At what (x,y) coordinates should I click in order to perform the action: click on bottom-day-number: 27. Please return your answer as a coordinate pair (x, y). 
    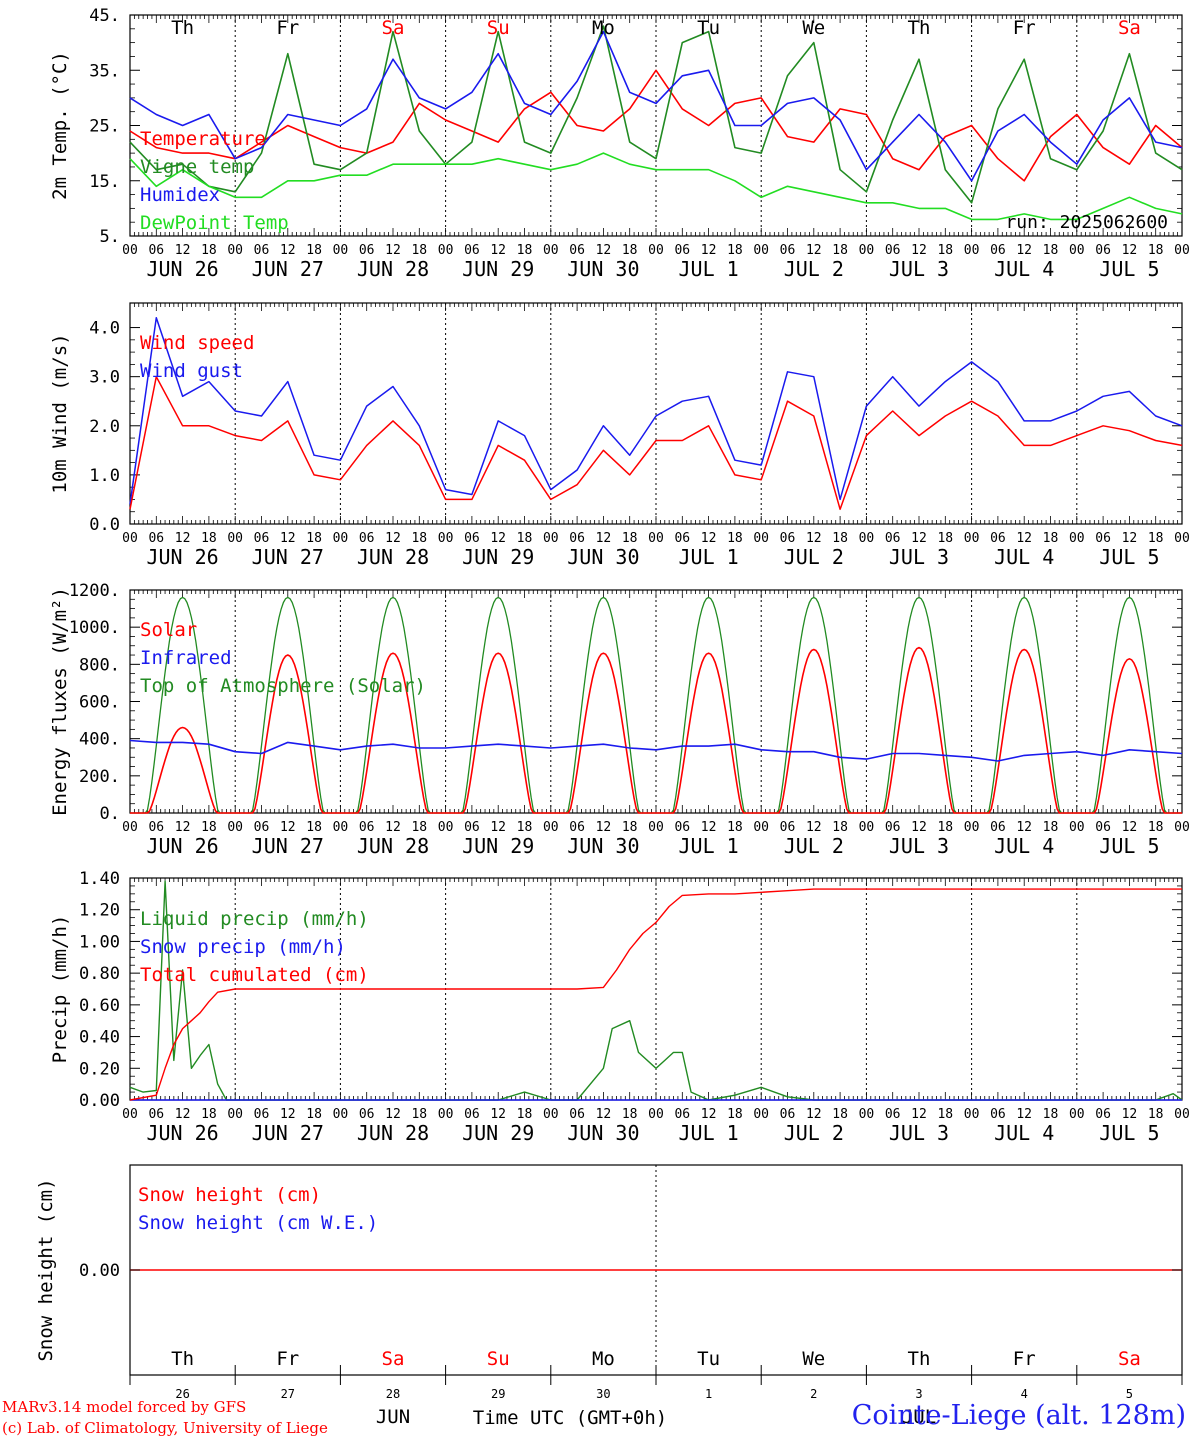
    Looking at the image, I should click on (288, 1394).